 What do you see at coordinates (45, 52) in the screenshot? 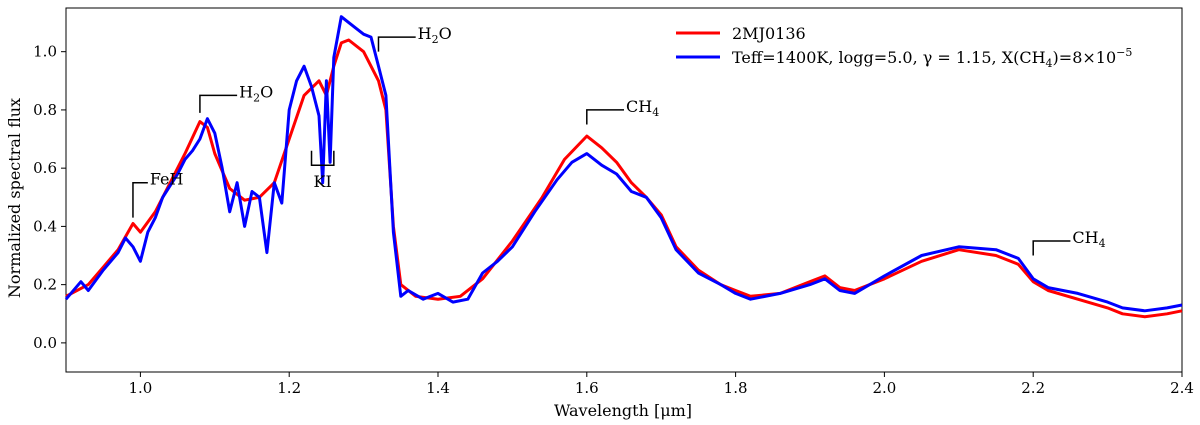
I see `y-tick-label: 1.0` at bounding box center [45, 52].